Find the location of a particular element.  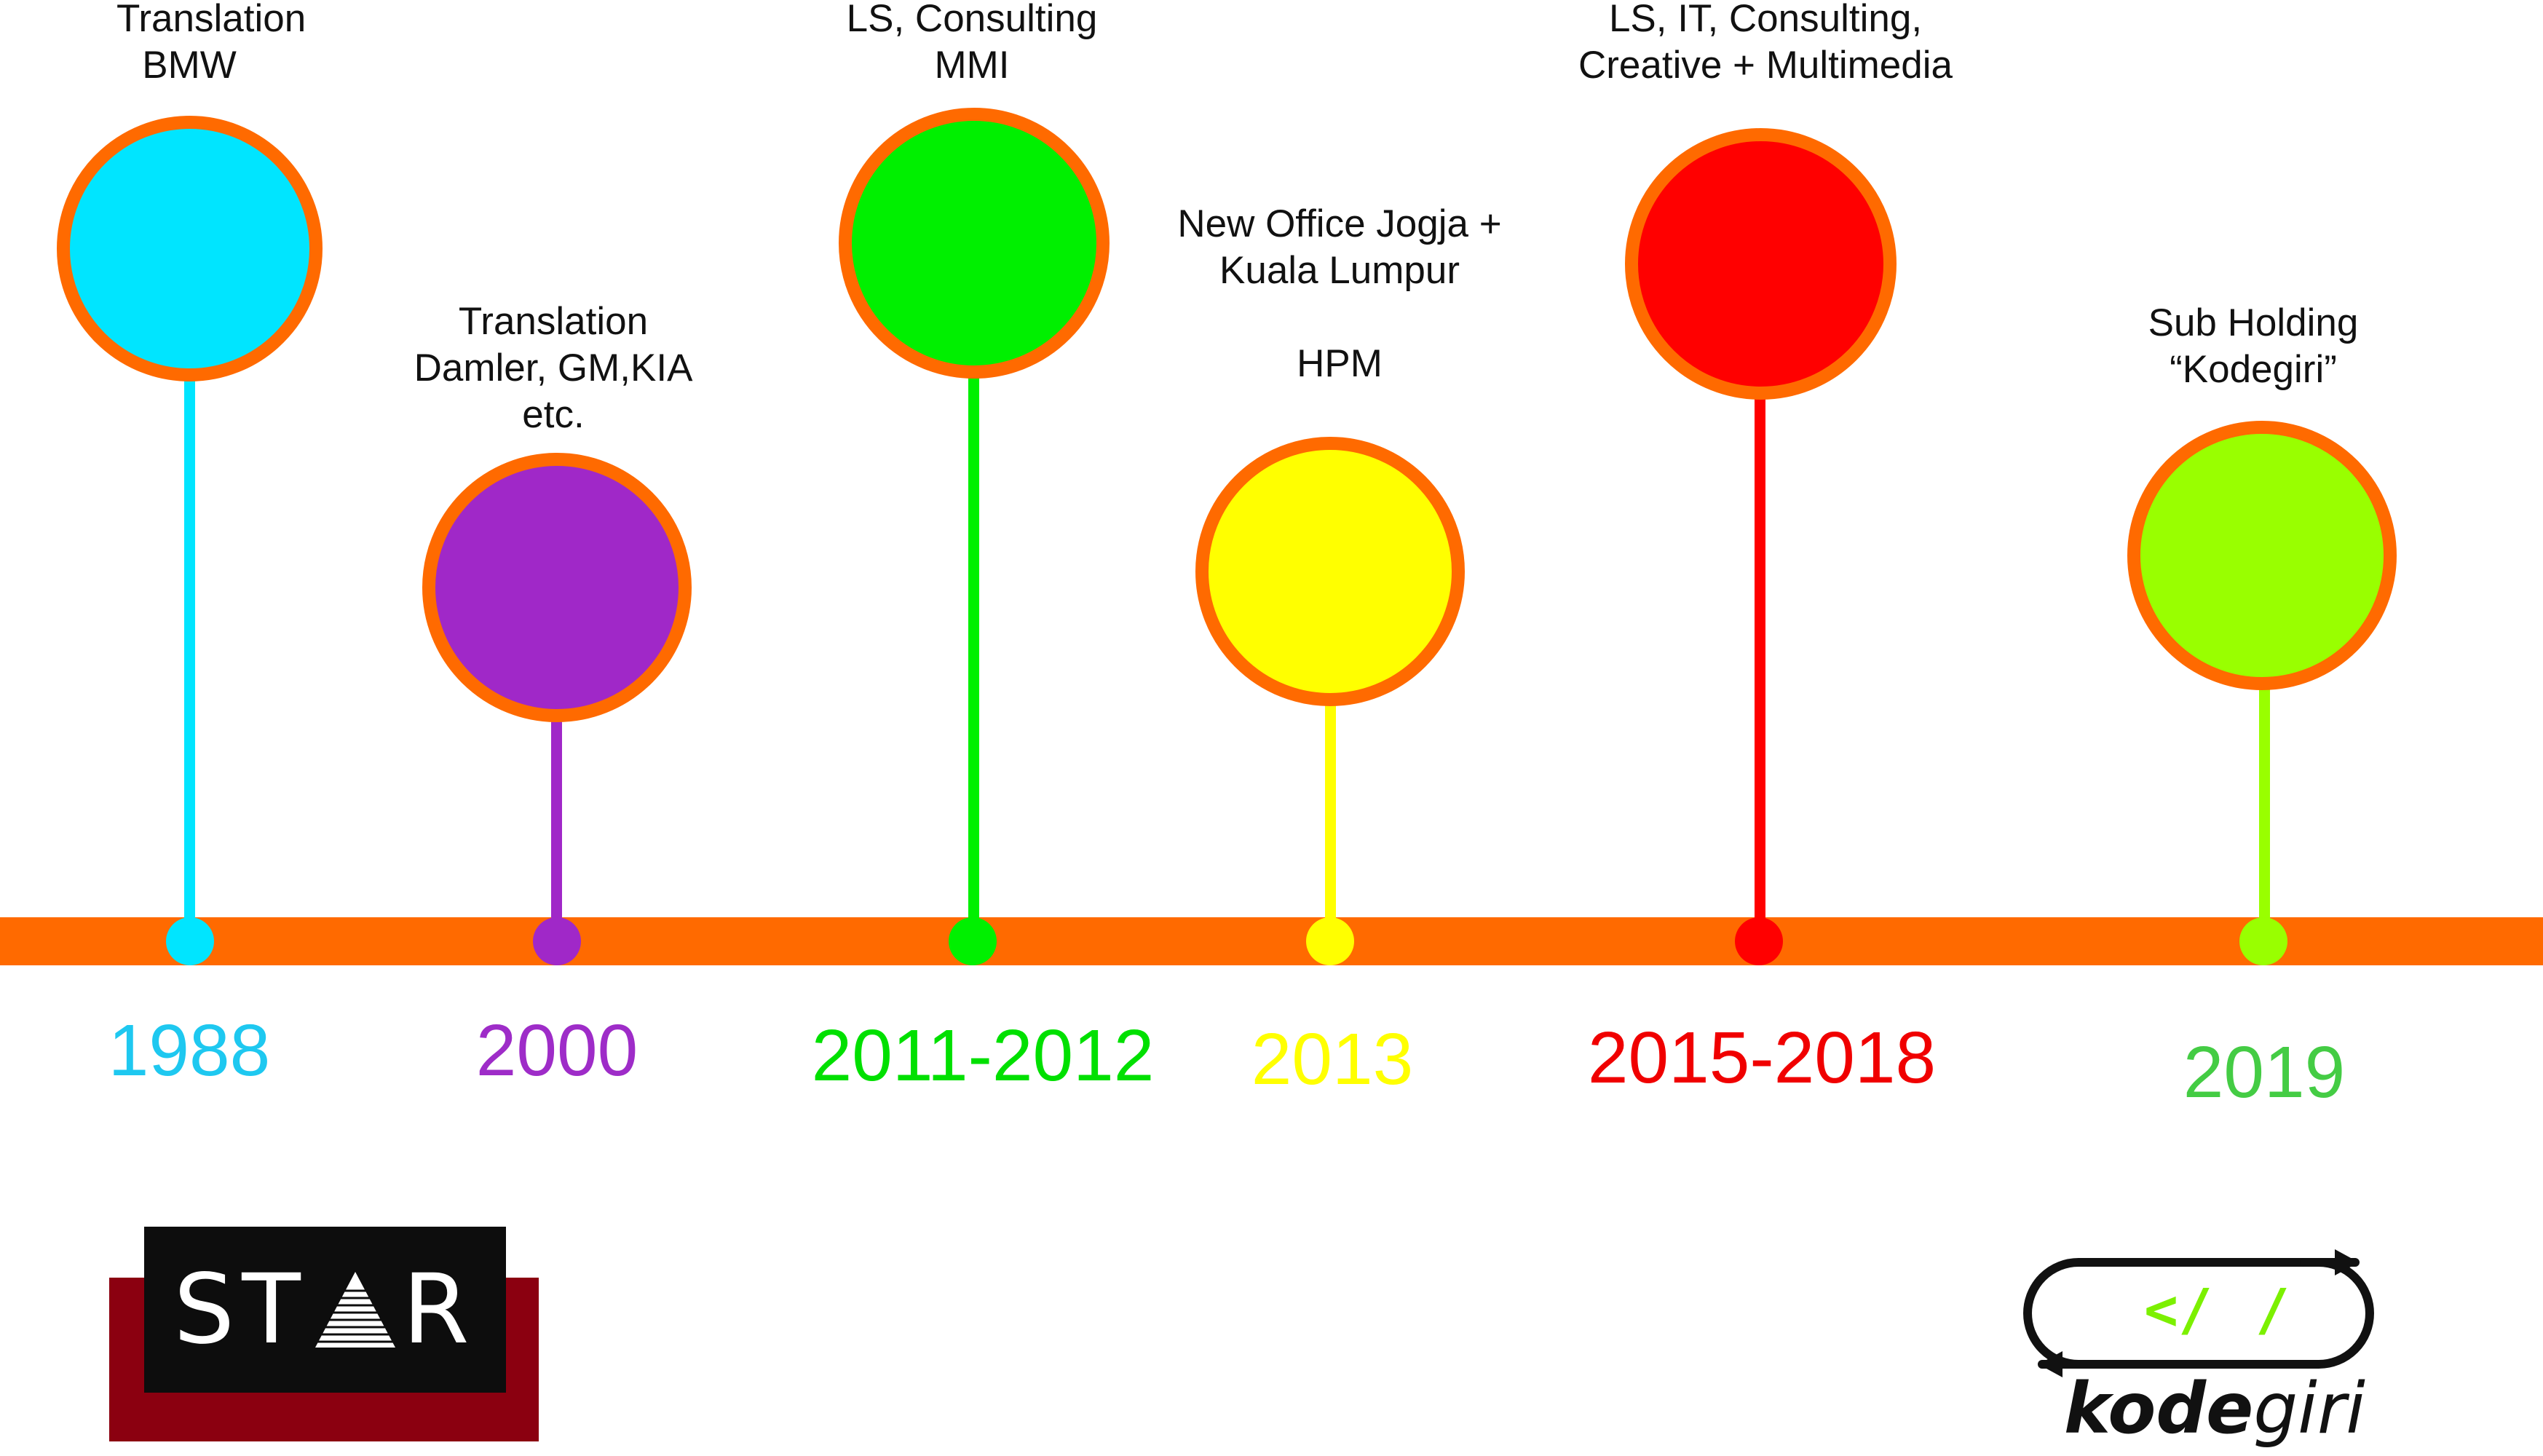

event-1988-year: 1988 is located at coordinates (189, 1050).